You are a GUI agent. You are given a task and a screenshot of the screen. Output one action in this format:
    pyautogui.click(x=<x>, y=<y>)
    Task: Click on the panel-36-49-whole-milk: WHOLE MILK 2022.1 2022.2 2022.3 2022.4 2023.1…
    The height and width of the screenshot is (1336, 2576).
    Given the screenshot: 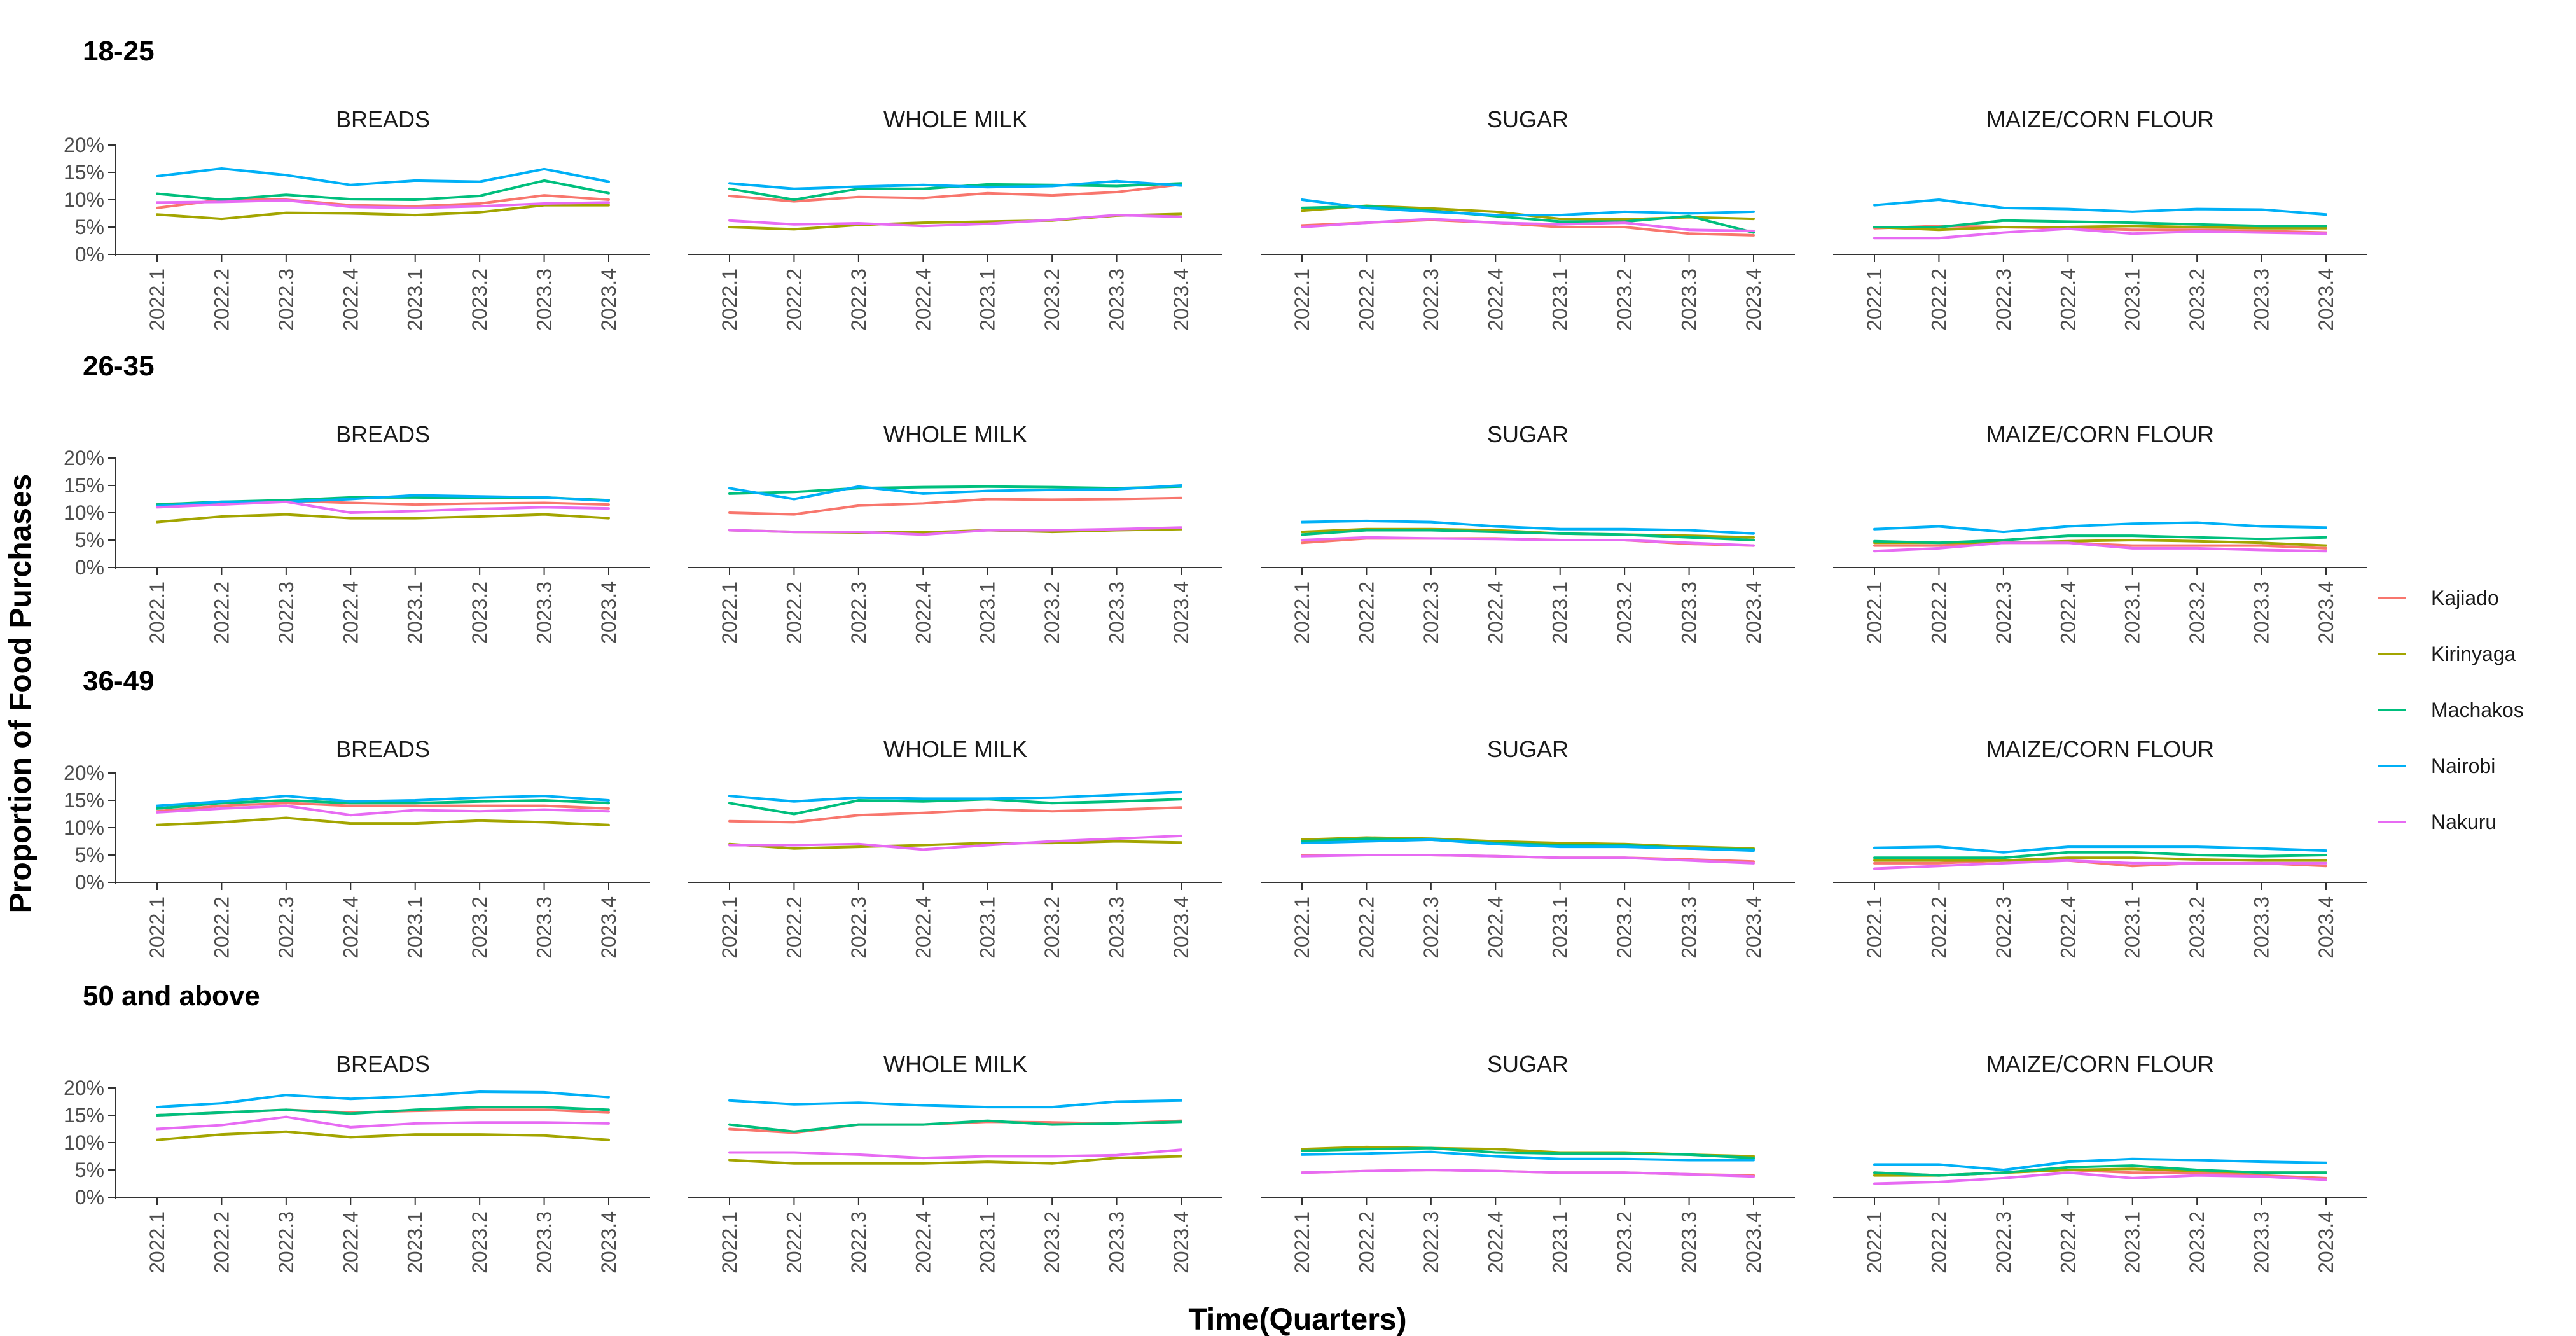 What is the action you would take?
    pyautogui.click(x=955, y=847)
    